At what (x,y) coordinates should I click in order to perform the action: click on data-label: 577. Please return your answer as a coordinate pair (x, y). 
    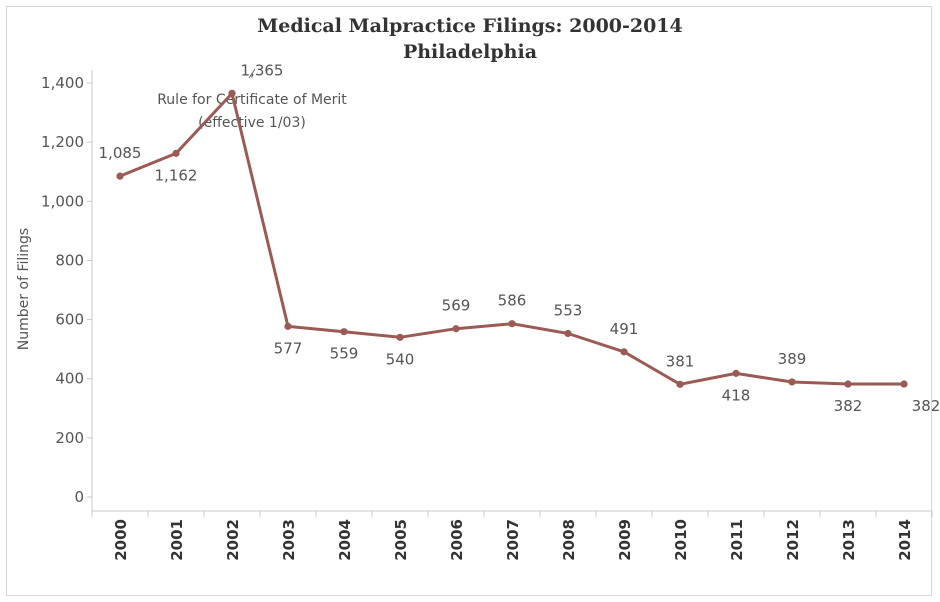
    Looking at the image, I should click on (288, 348).